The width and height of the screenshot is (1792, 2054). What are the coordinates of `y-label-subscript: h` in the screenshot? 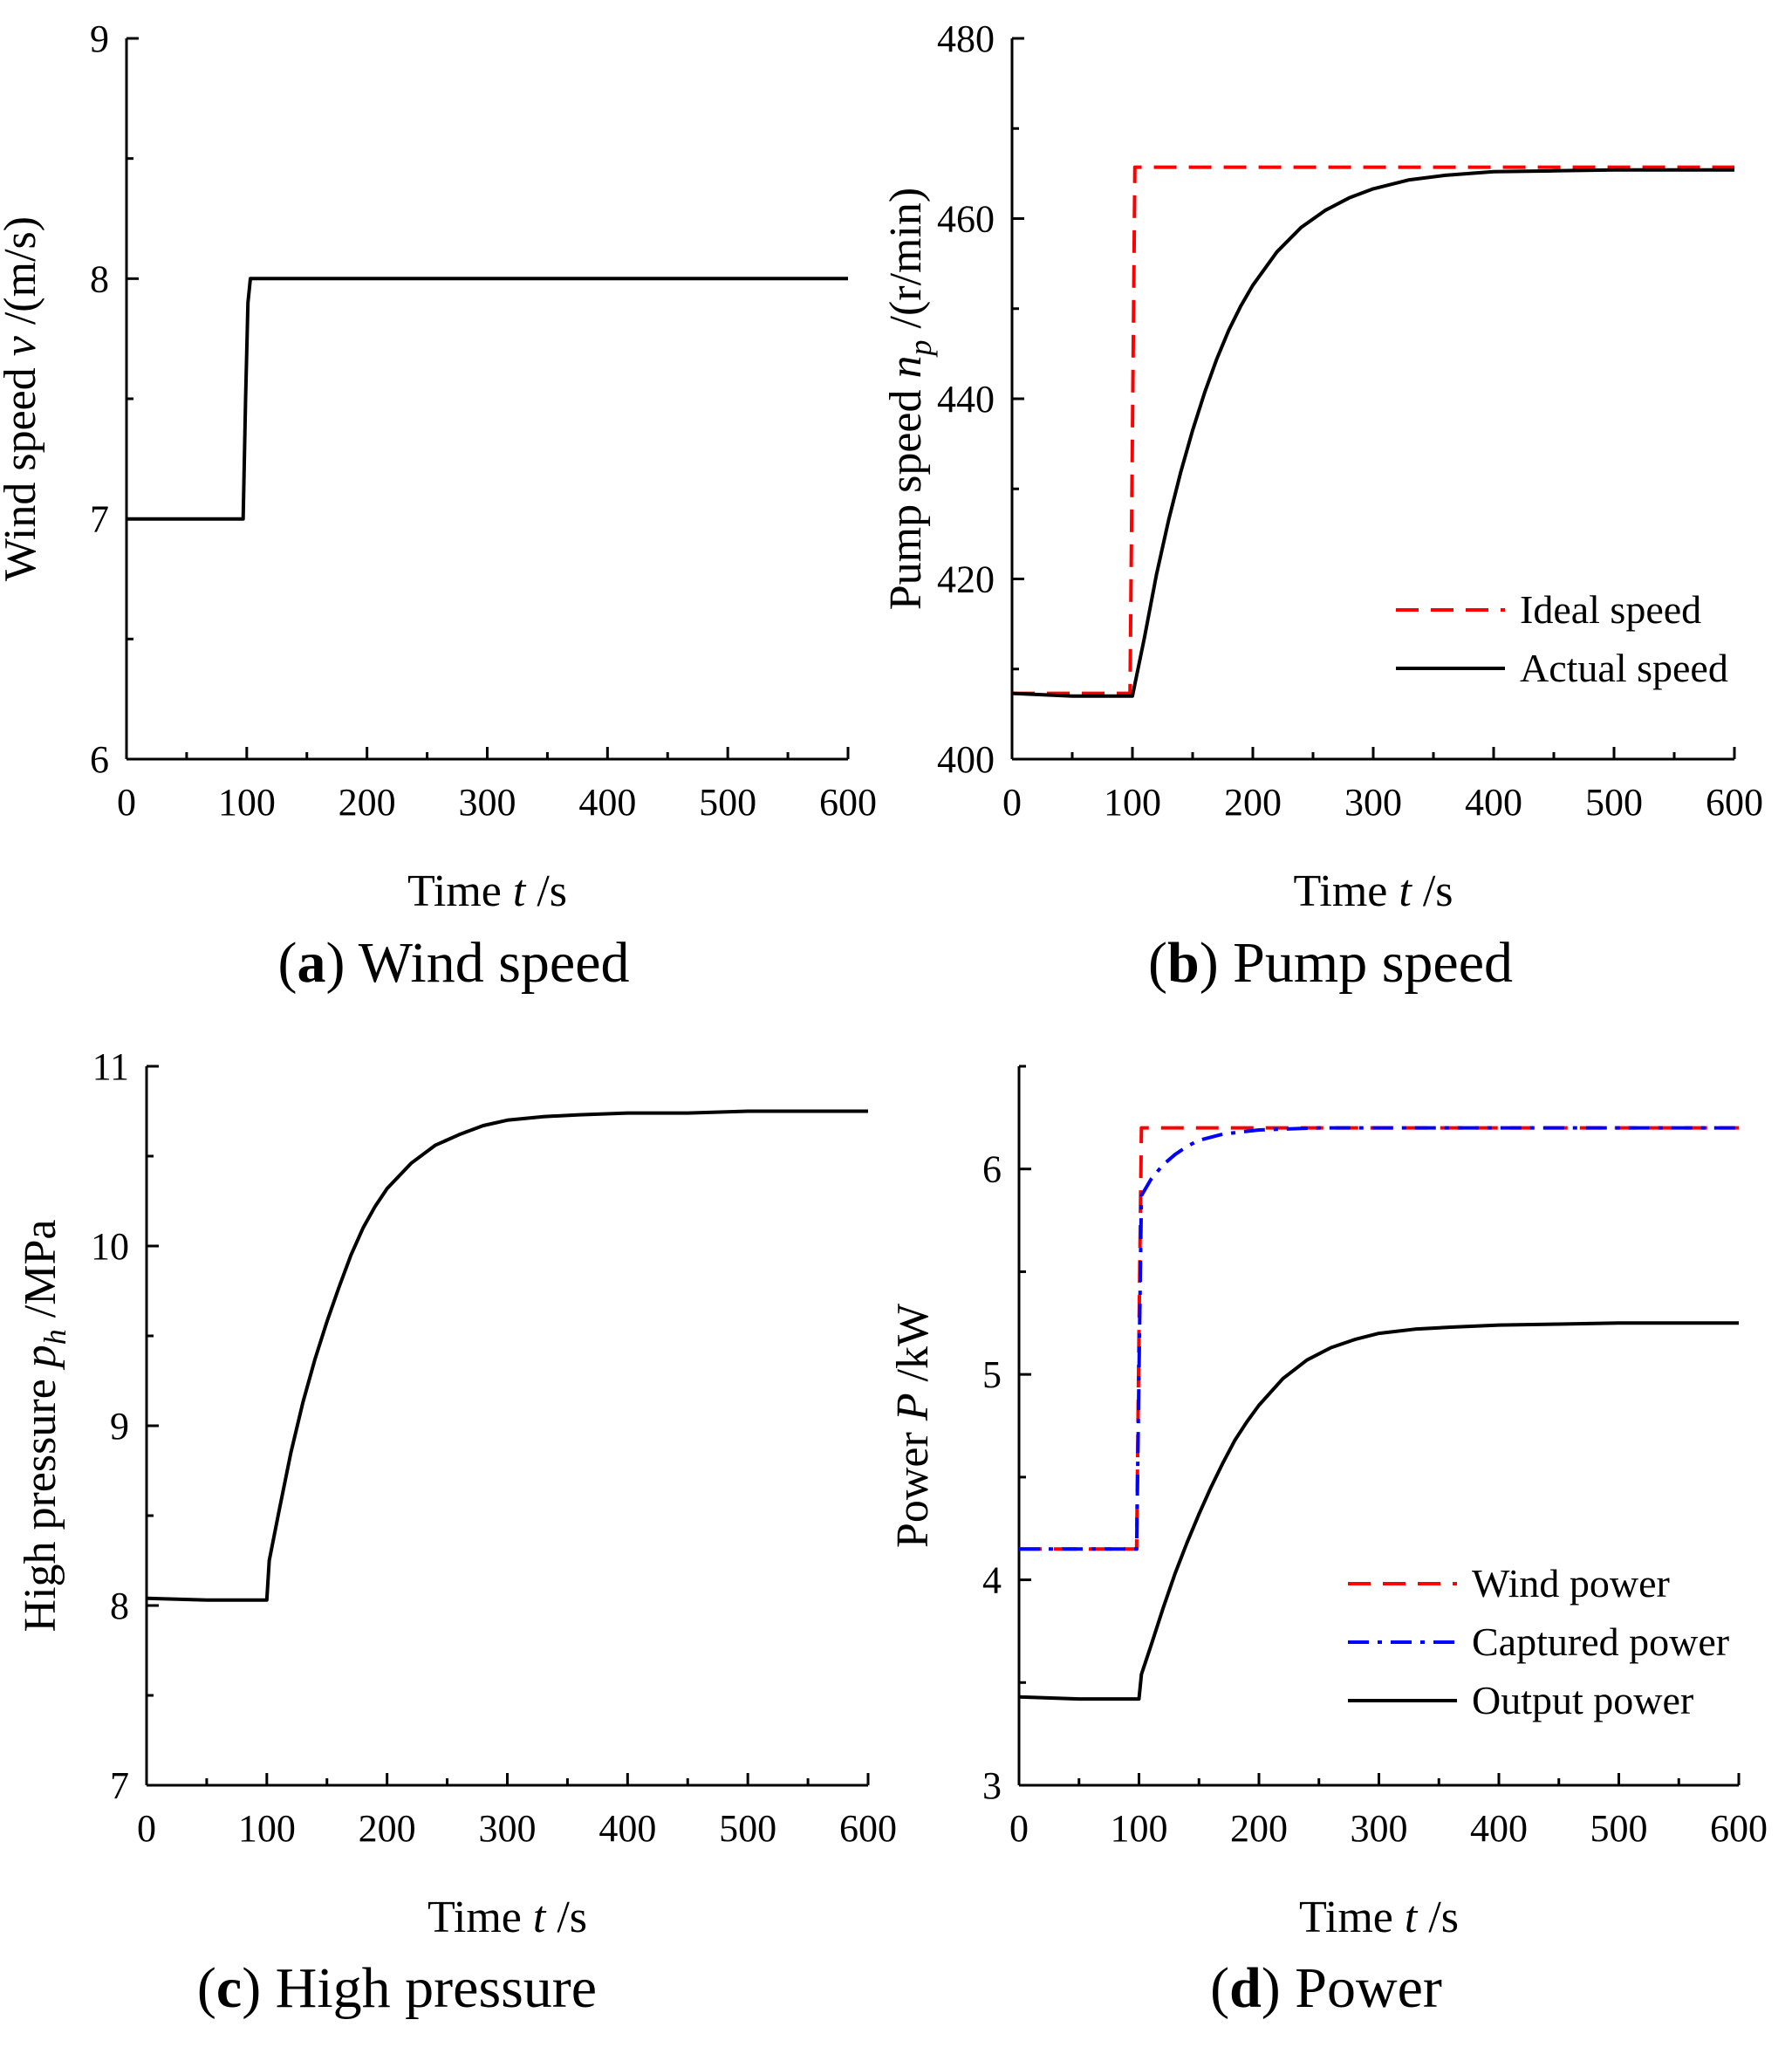 It's located at (55, 1337).